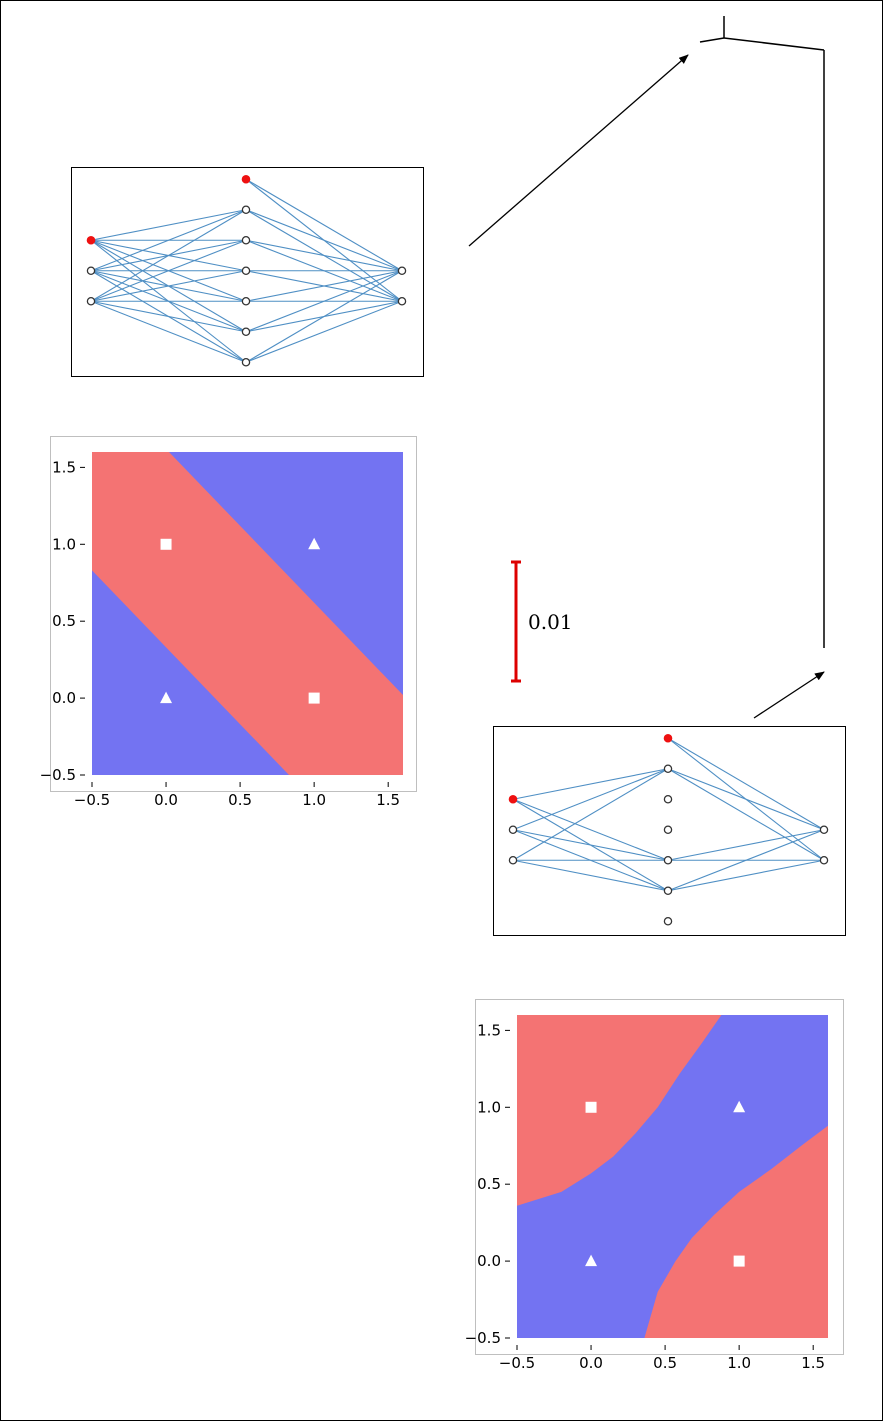  What do you see at coordinates (516, 621) in the screenshot?
I see `scale-bar` at bounding box center [516, 621].